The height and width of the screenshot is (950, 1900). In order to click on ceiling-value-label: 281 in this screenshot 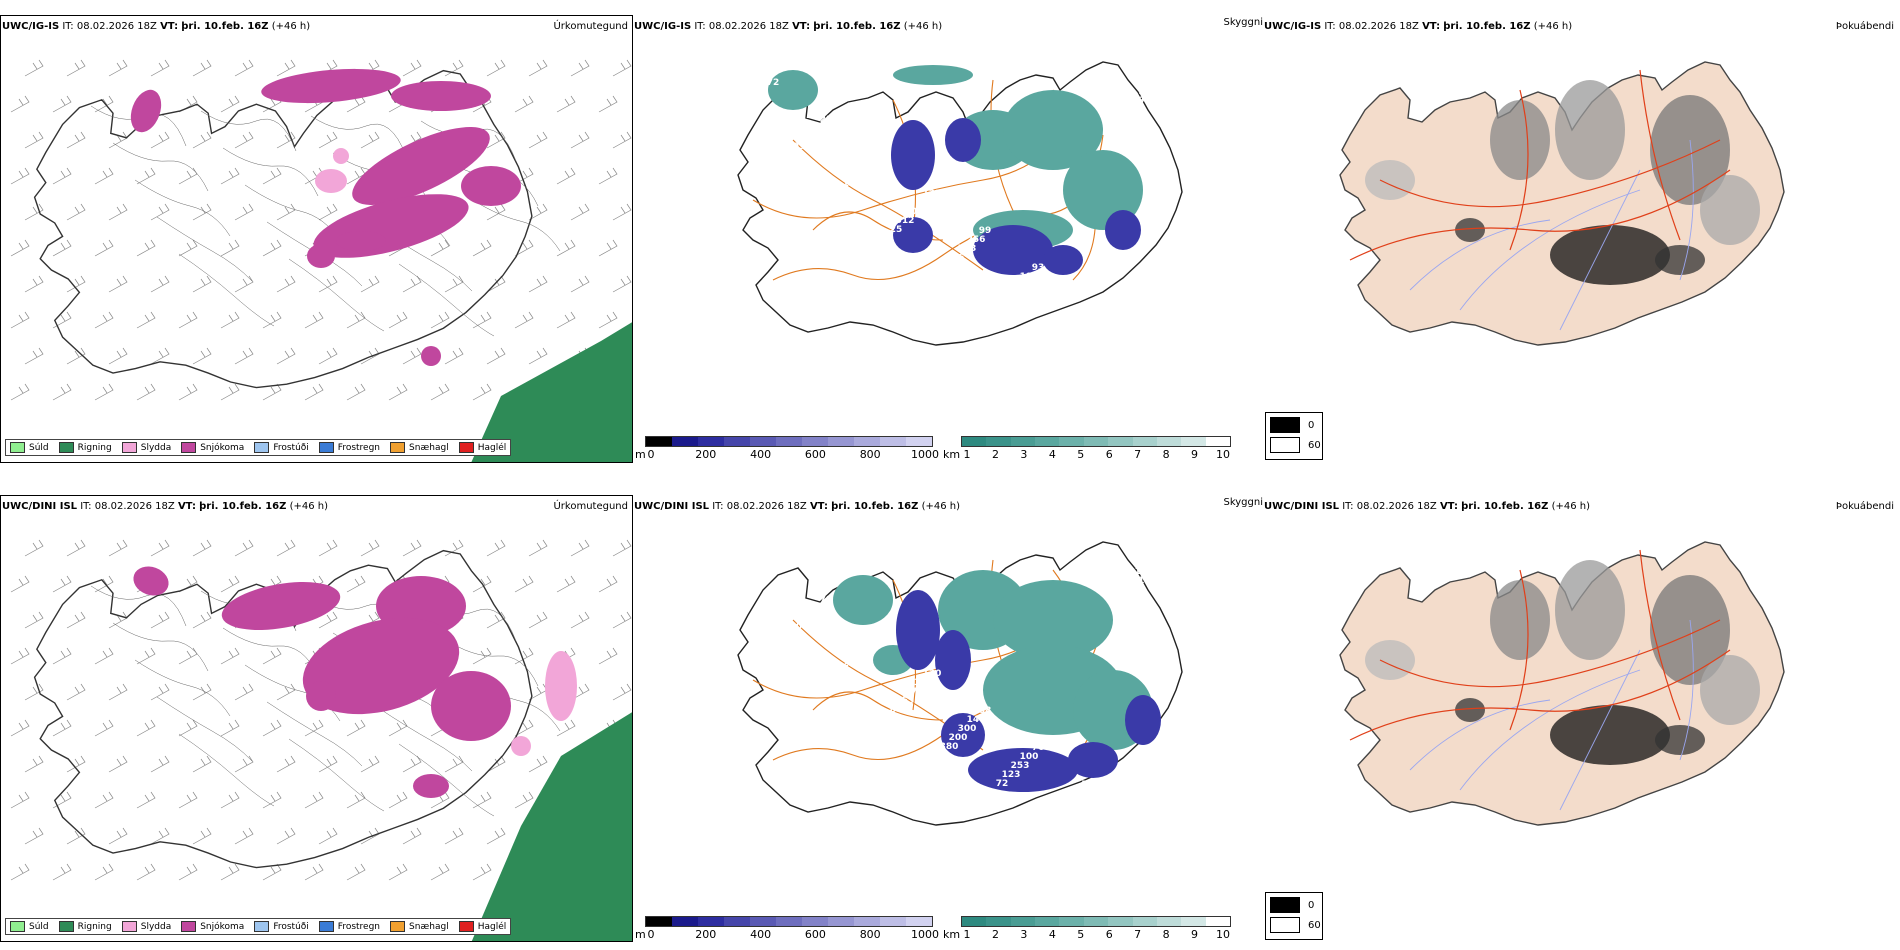, I will do `click(852, 664)`.